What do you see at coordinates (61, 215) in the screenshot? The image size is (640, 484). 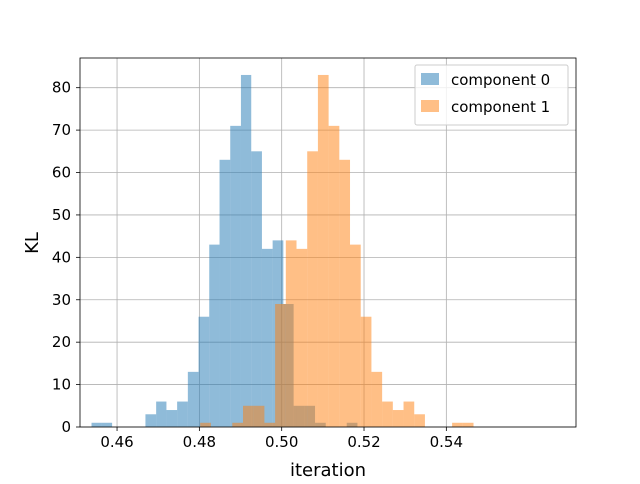 I see `y-tick-label: 50` at bounding box center [61, 215].